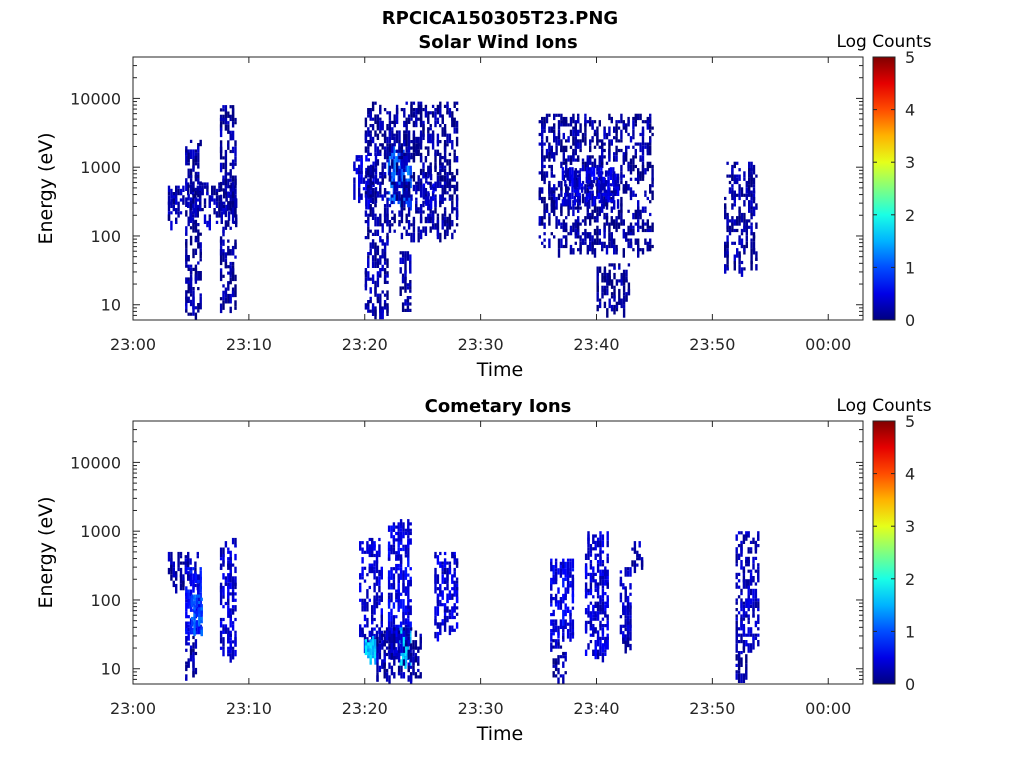 Image resolution: width=1024 pixels, height=768 pixels. What do you see at coordinates (596, 597) in the screenshot?
I see `count-cluster` at bounding box center [596, 597].